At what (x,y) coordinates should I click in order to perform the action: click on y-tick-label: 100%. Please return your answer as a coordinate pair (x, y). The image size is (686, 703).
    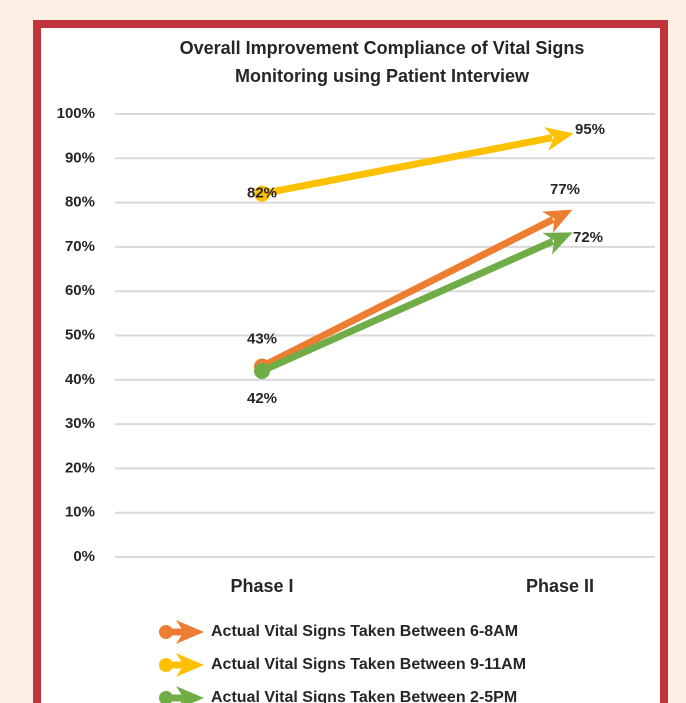
    Looking at the image, I should click on (76, 113).